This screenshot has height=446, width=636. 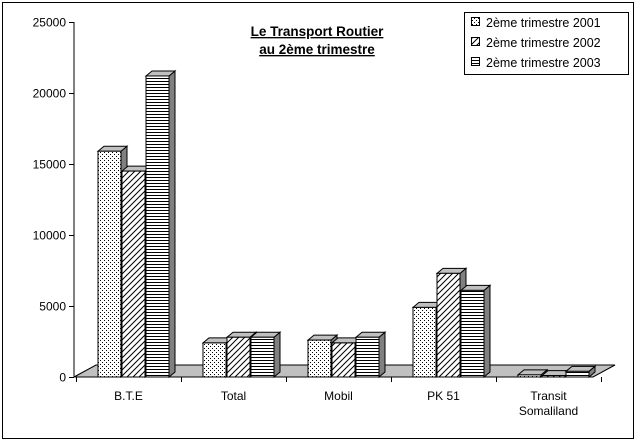 I want to click on x-category-label: Mobil, so click(x=338, y=396).